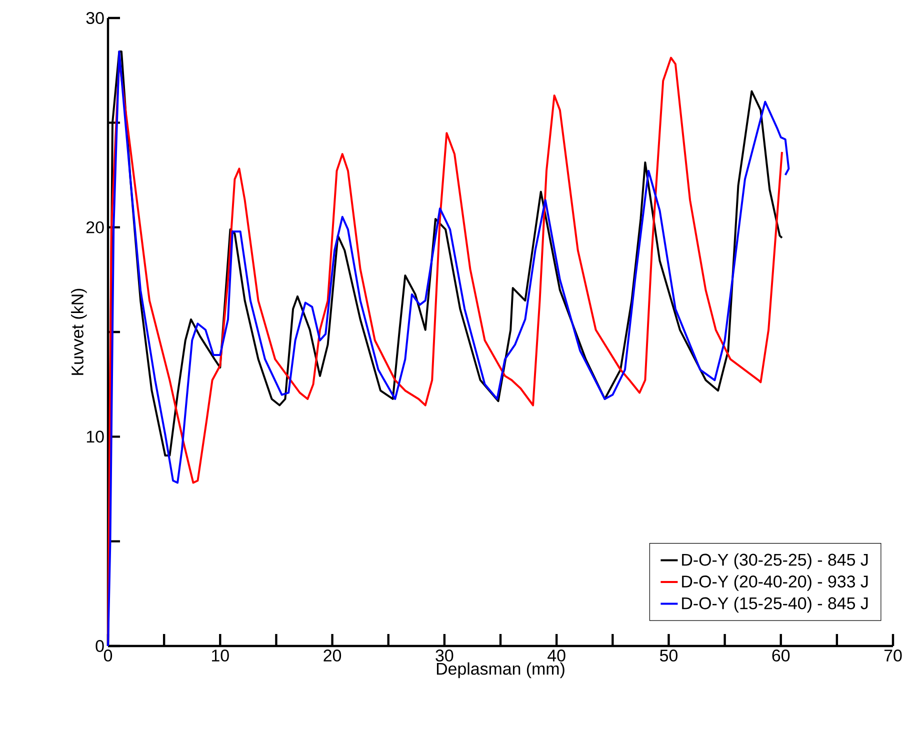  What do you see at coordinates (79, 331) in the screenshot?
I see `y-axis-title: Kuvvet (kN)` at bounding box center [79, 331].